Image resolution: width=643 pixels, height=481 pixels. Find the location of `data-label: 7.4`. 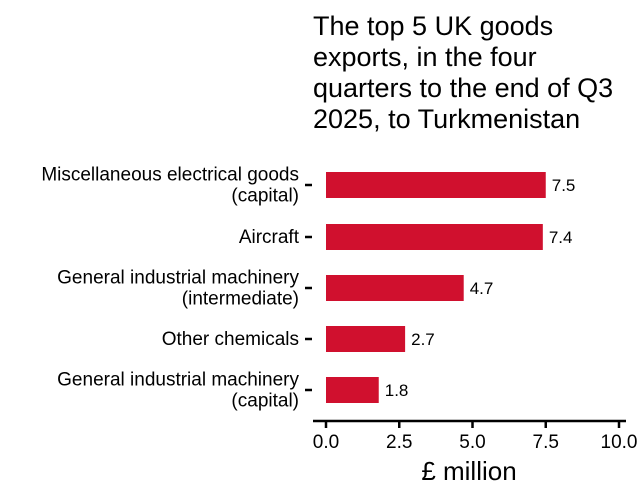

data-label: 7.4 is located at coordinates (561, 237).